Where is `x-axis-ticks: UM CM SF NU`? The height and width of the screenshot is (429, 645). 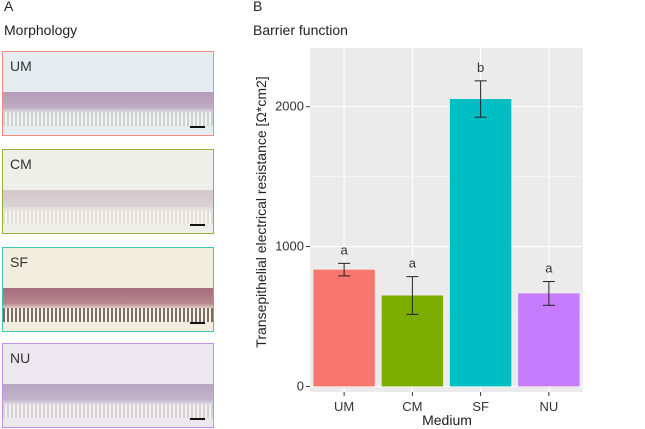 x-axis-ticks: UM CM SF NU is located at coordinates (446, 403).